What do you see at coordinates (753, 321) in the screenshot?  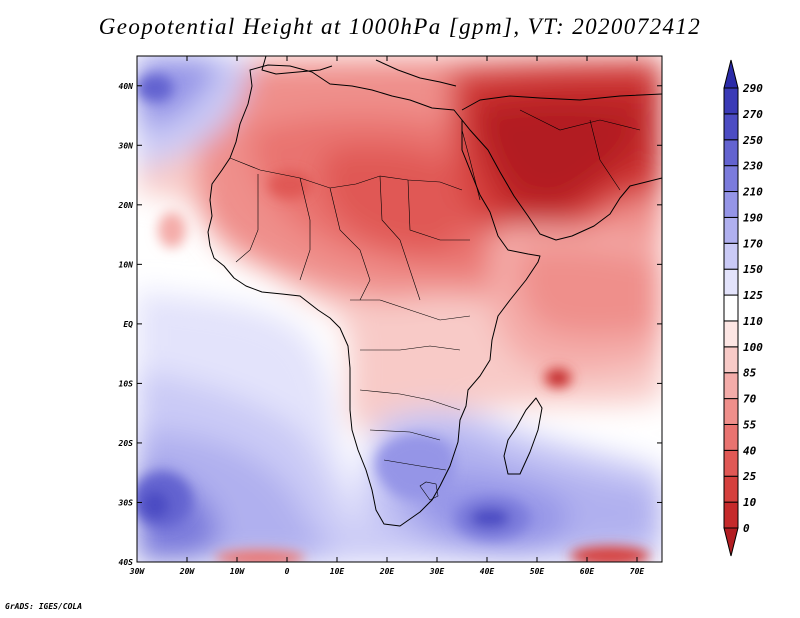 I see `colorbar-label: 110` at bounding box center [753, 321].